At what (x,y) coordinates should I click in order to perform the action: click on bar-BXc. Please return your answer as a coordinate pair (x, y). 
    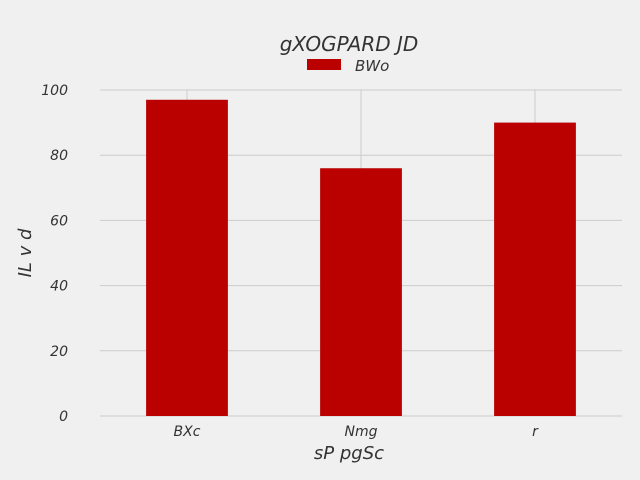
    Looking at the image, I should click on (187, 257).